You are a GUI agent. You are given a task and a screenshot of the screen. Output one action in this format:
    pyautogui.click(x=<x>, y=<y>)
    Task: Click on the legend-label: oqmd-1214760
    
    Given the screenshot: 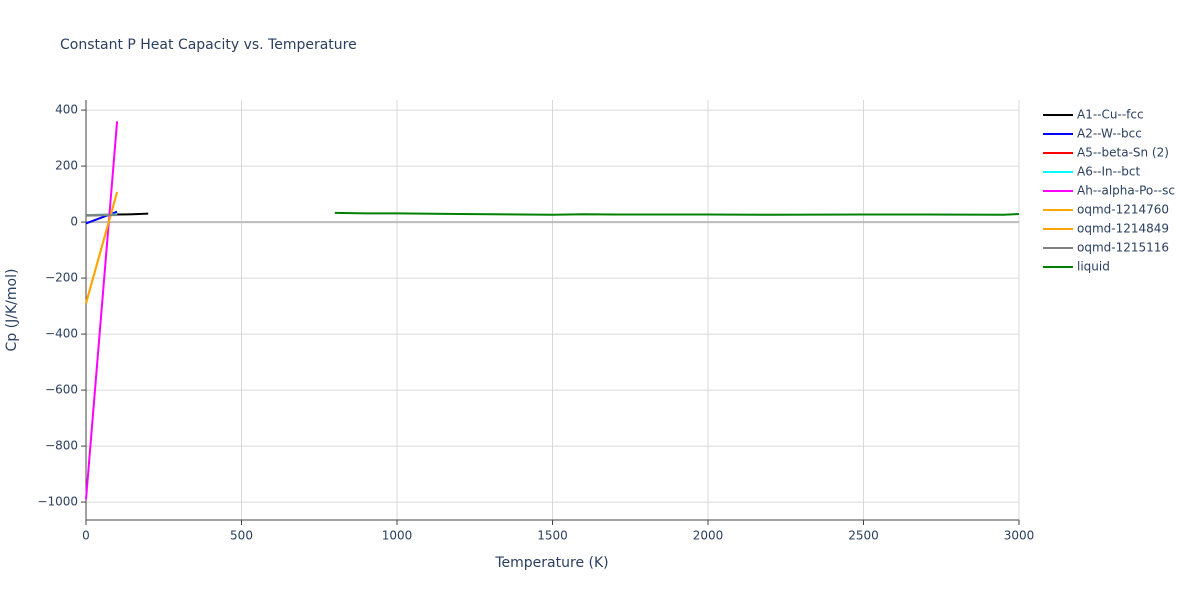 What is the action you would take?
    pyautogui.click(x=1123, y=210)
    